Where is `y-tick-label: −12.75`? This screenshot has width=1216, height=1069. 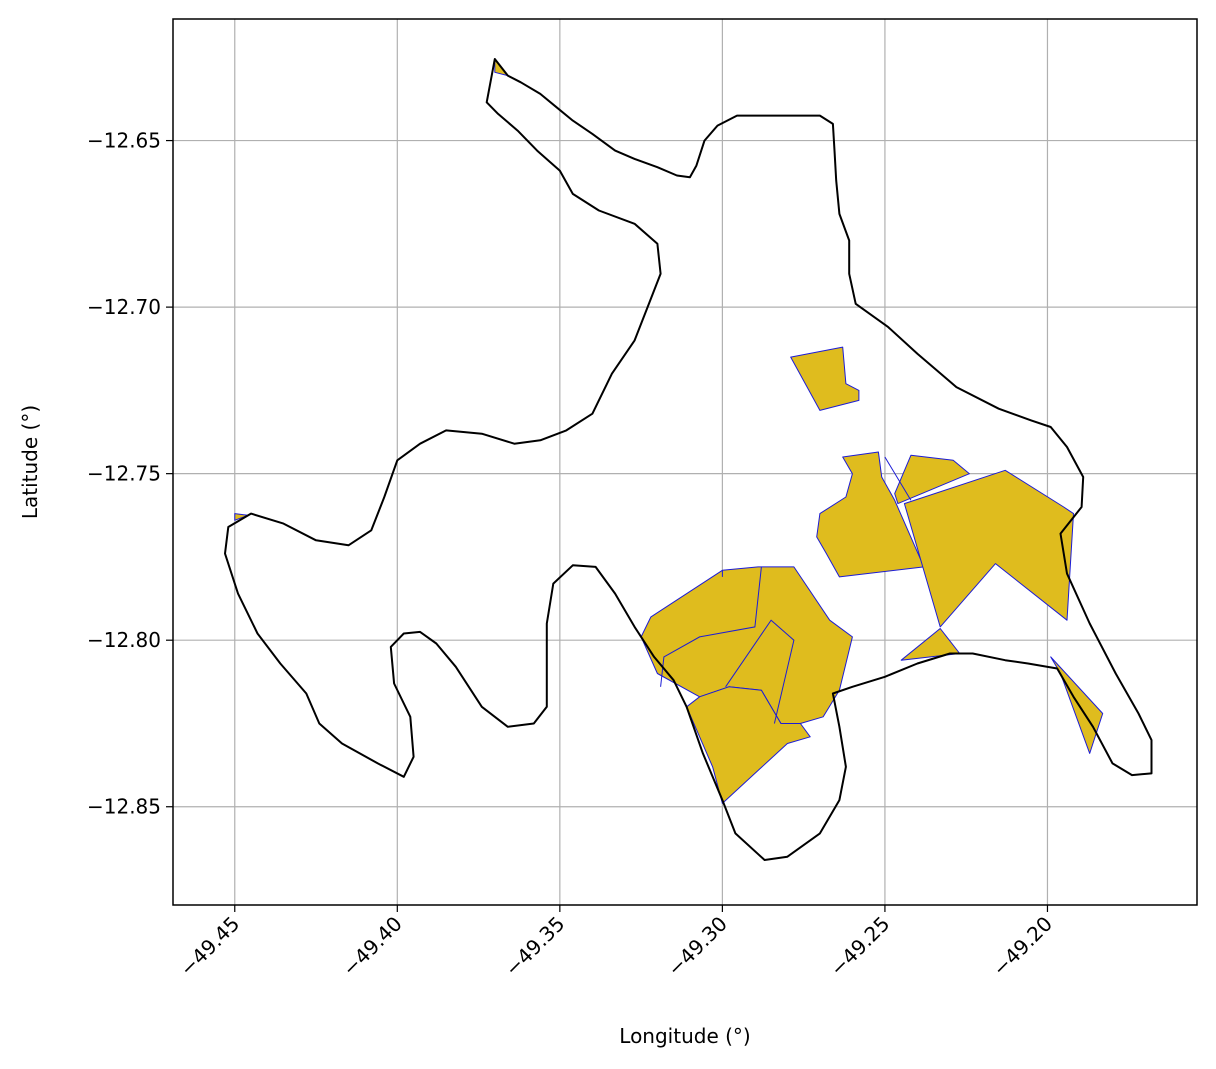
y-tick-label: −12.75 is located at coordinates (124, 474).